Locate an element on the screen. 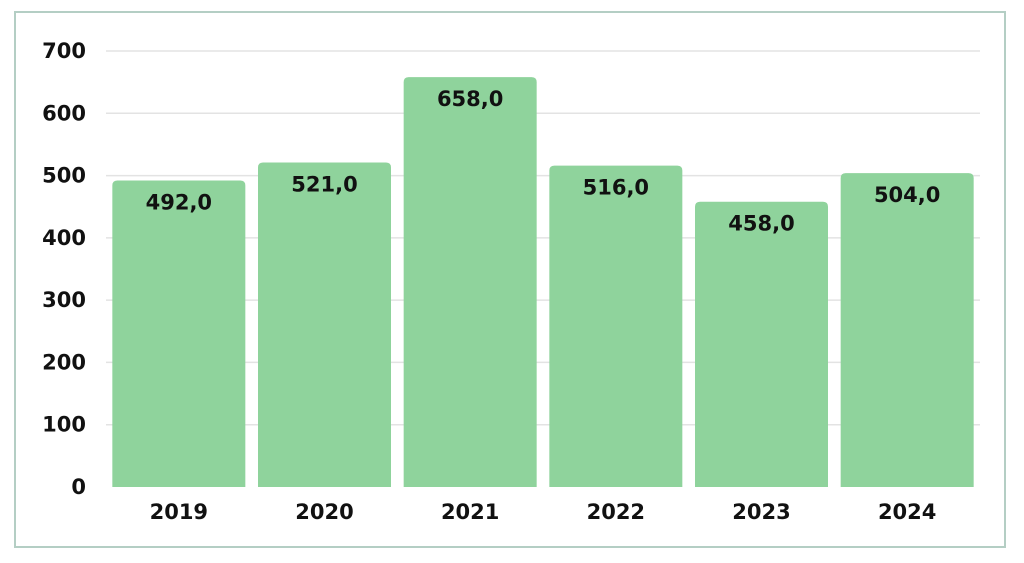 The image size is (1024, 563). data-label-2022: 516,0 is located at coordinates (616, 188).